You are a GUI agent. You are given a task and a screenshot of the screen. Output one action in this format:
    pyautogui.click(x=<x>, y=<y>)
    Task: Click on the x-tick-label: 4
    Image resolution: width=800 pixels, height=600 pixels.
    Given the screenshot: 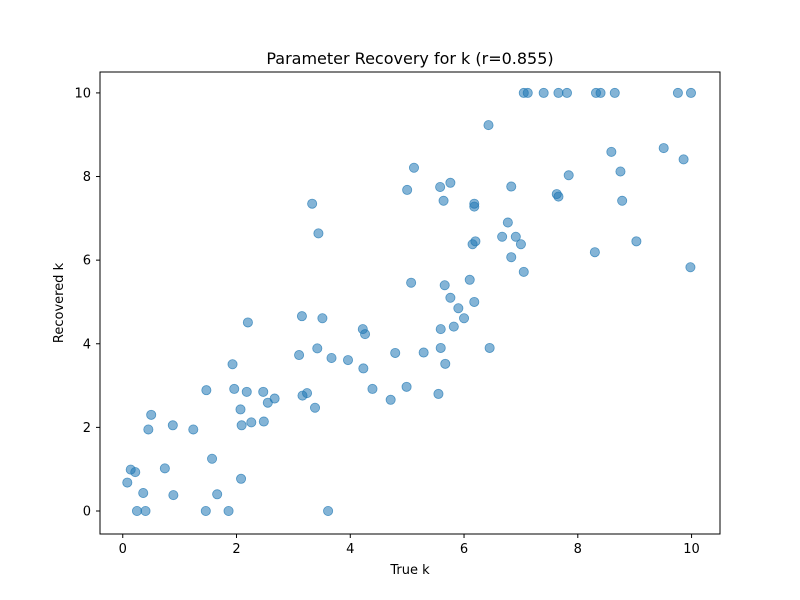 What is the action you would take?
    pyautogui.click(x=350, y=549)
    